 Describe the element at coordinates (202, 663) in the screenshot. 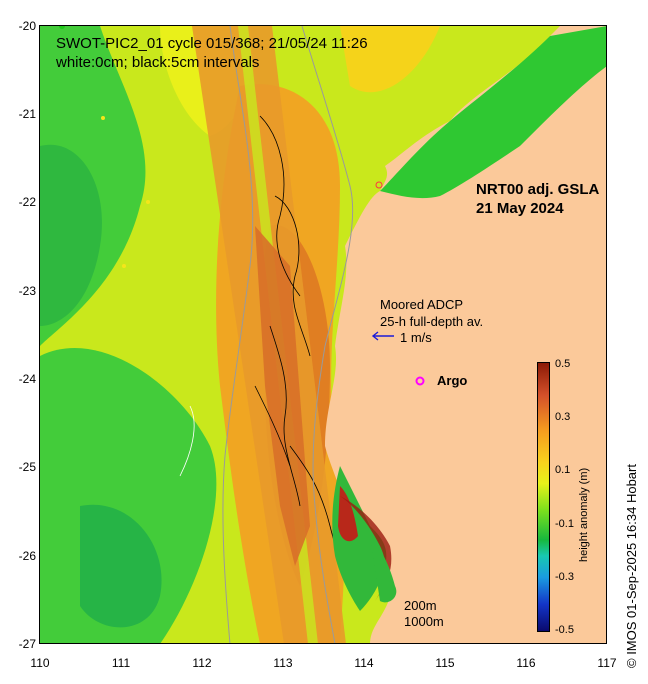

I see `x-tick-label: 112` at that location.